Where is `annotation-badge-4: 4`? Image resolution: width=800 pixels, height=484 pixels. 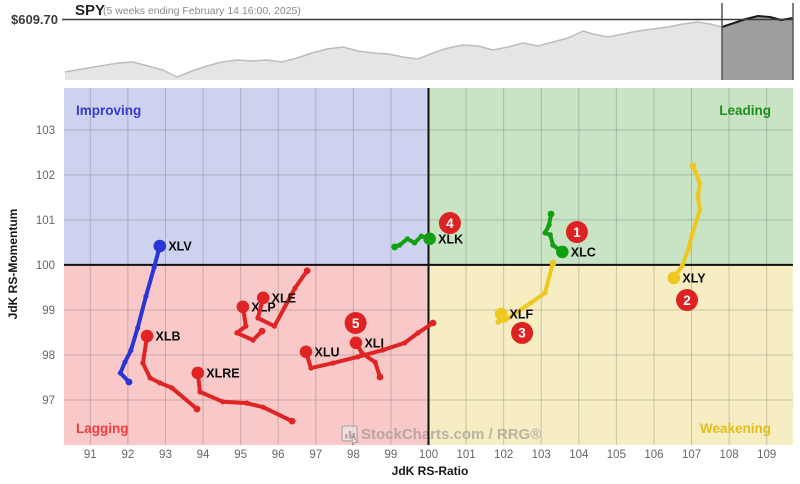 annotation-badge-4: 4 is located at coordinates (449, 223).